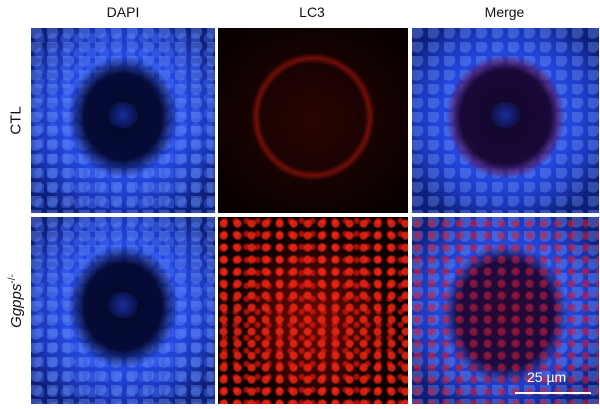 The width and height of the screenshot is (600, 409). Describe the element at coordinates (504, 12) in the screenshot. I see `column-label-merge: Merge` at that location.